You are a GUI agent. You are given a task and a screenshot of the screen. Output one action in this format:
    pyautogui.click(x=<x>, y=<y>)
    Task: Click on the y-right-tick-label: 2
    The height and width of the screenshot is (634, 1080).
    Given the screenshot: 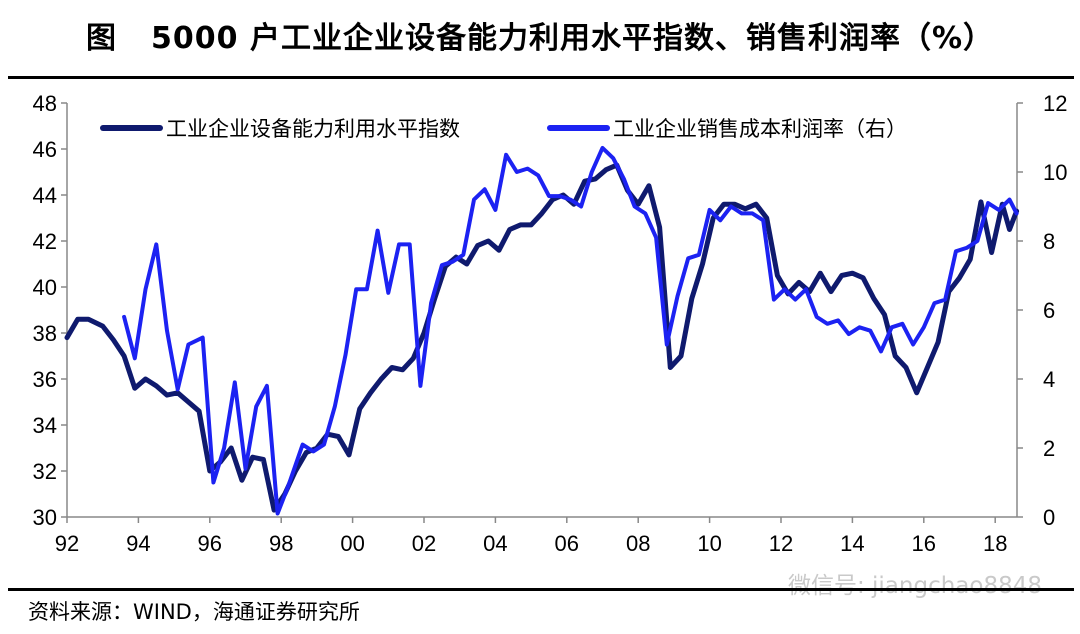 What is the action you would take?
    pyautogui.click(x=1049, y=448)
    